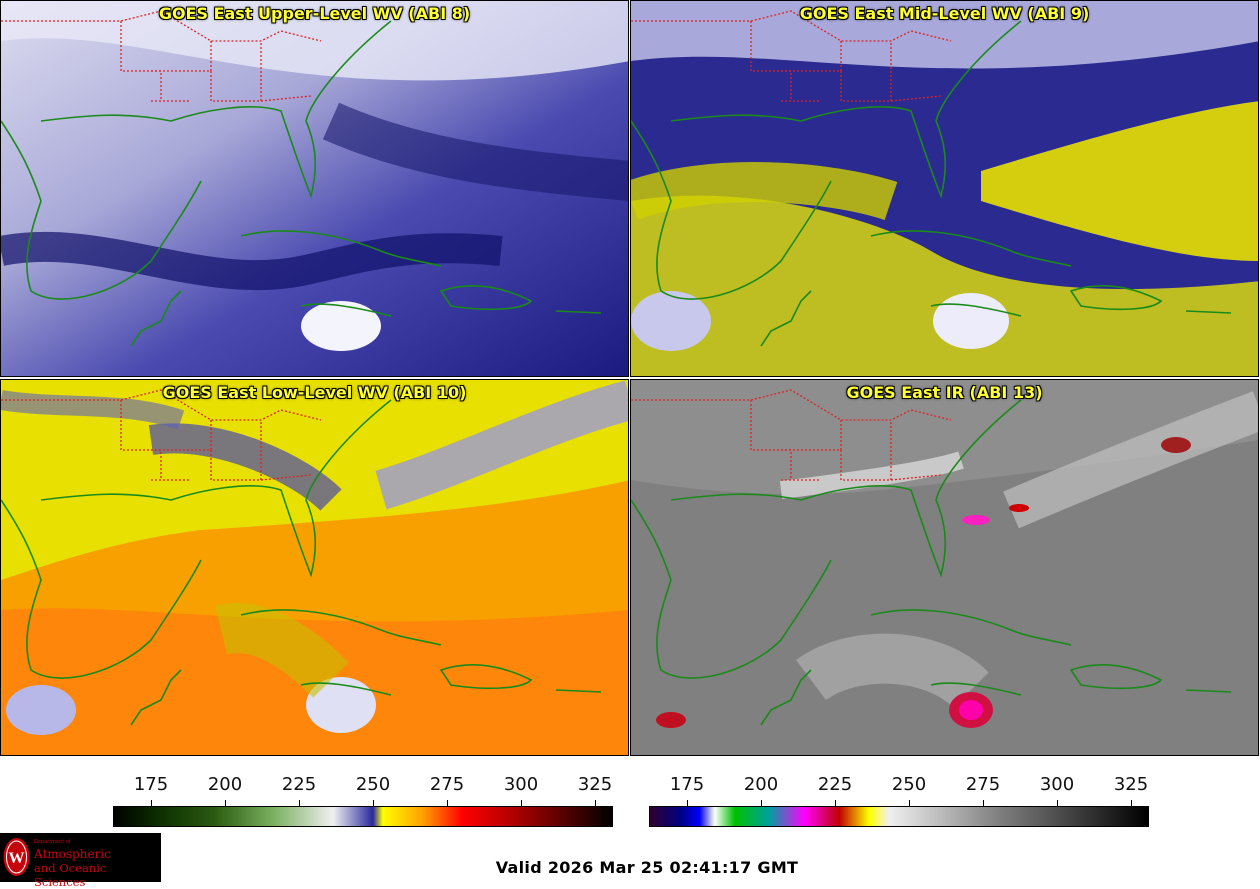 The width and height of the screenshot is (1260, 889). What do you see at coordinates (70, 875) in the screenshot?
I see `logo-line2: and Oceanic Sciences` at bounding box center [70, 875].